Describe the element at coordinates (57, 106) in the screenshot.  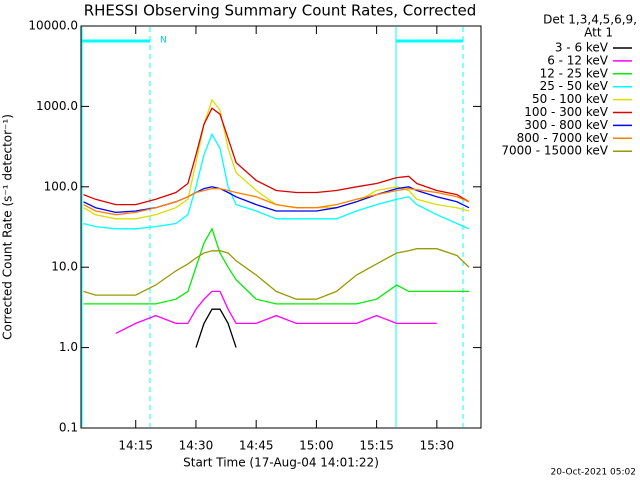
I see `y-tick-label: 1000.0` at that location.